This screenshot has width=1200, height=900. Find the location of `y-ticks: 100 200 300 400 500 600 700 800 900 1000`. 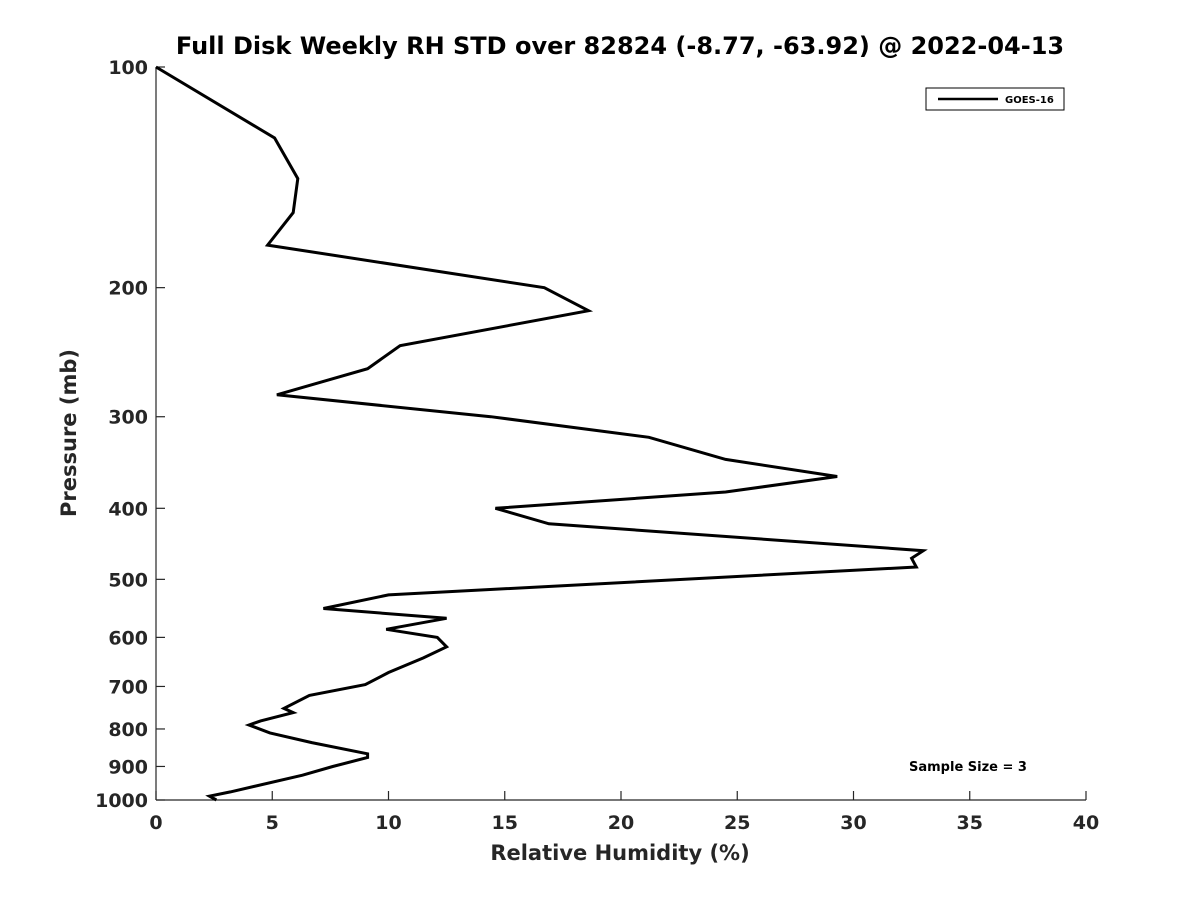

y-ticks: 100 200 300 400 500 600 700 800 900 1000 is located at coordinates (130, 434).